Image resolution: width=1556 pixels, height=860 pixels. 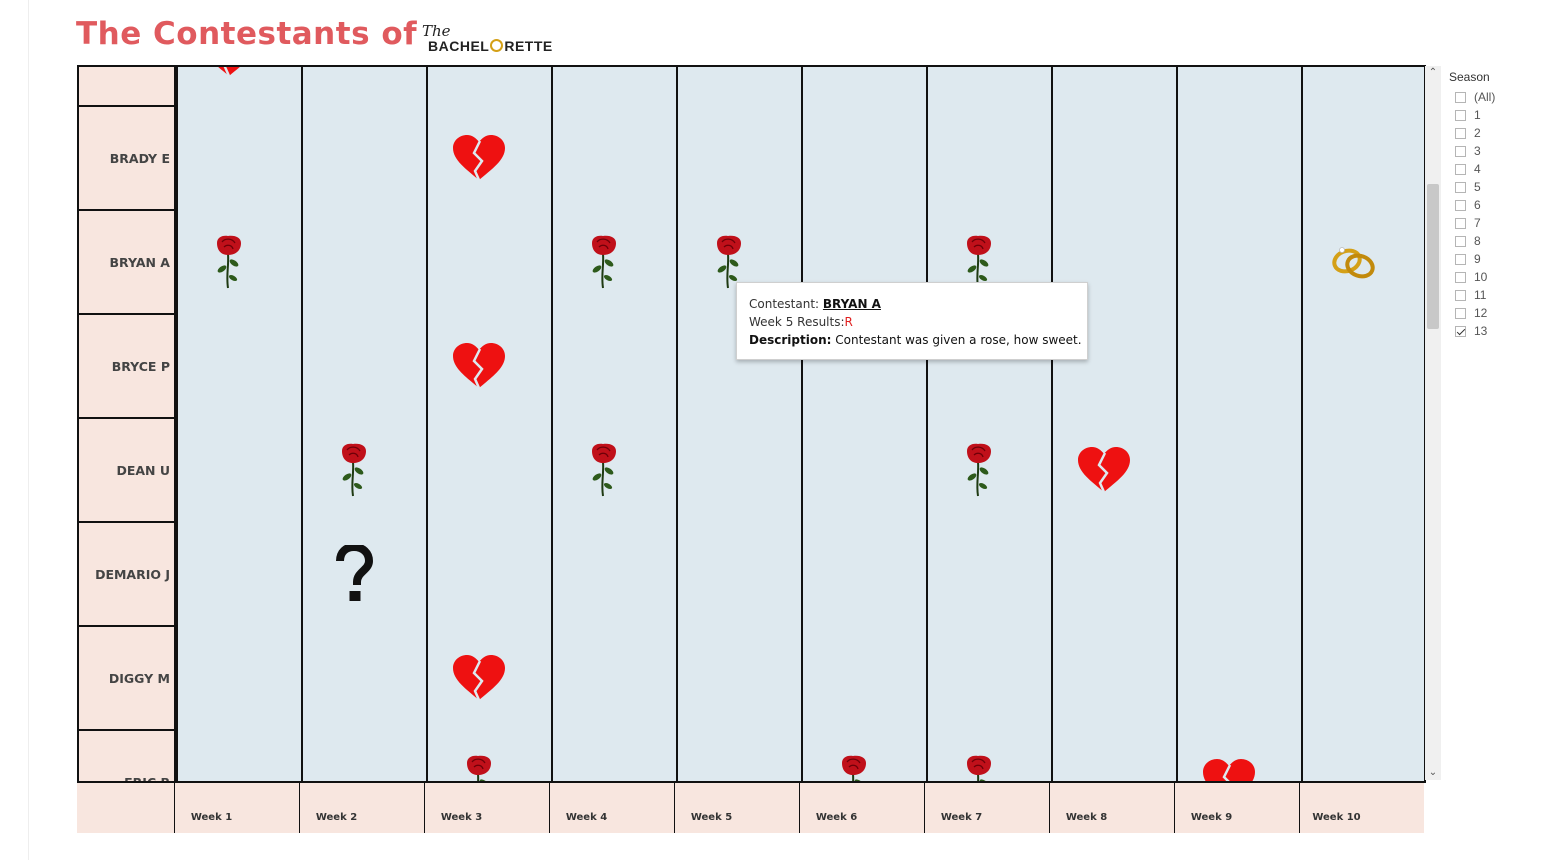 I want to click on week-label: Week 10, so click(x=1336, y=817).